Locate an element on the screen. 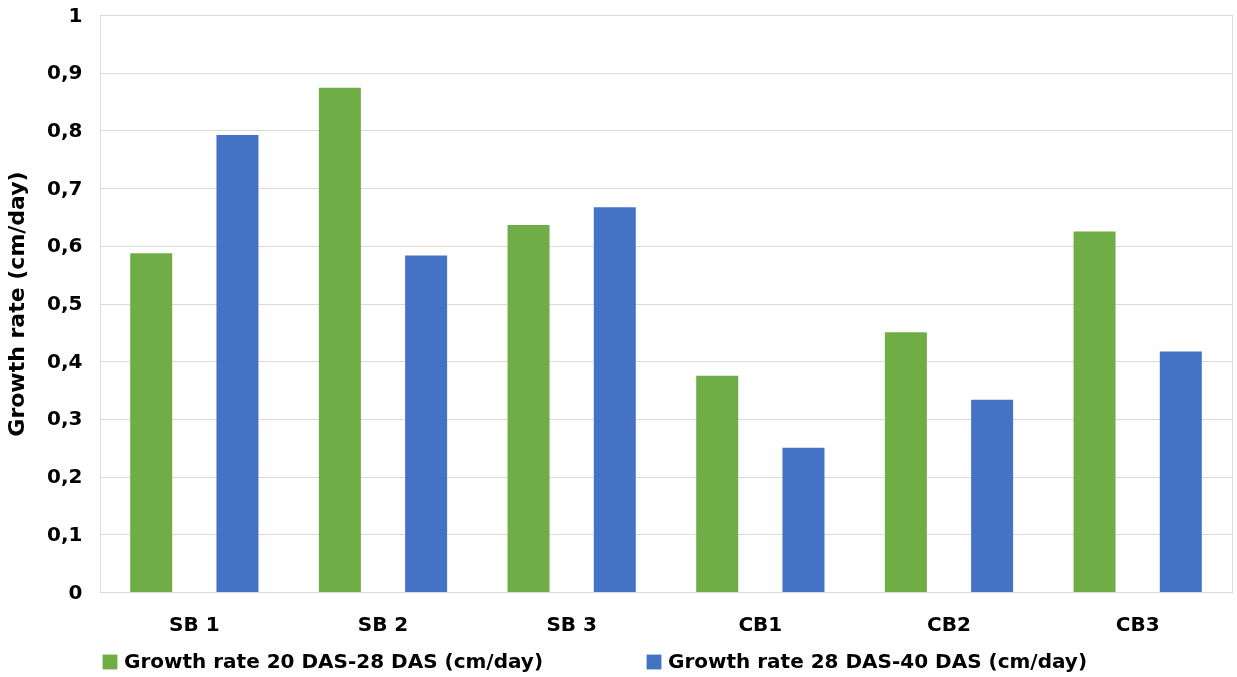  x-tick-label: CB1 is located at coordinates (760, 623).